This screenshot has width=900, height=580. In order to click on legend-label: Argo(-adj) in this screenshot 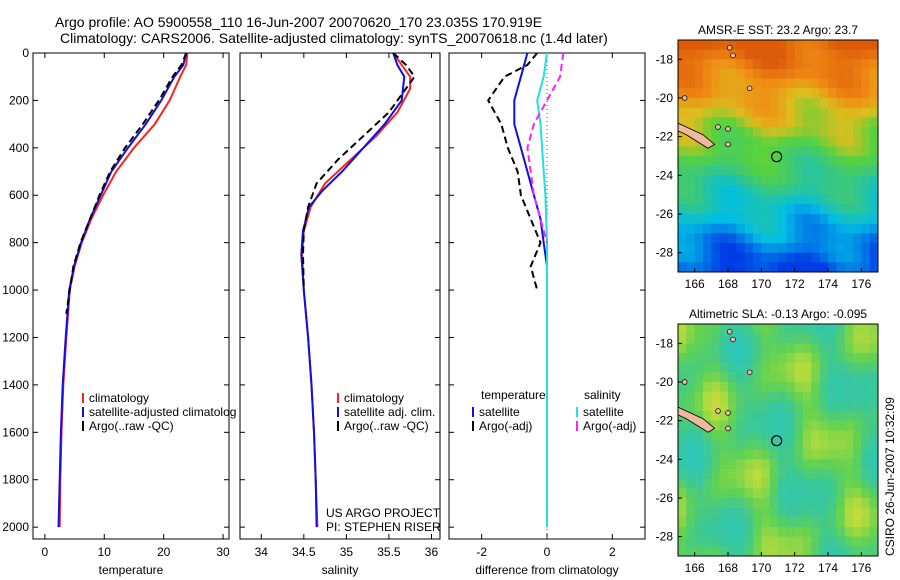, I will do `click(609, 426)`.